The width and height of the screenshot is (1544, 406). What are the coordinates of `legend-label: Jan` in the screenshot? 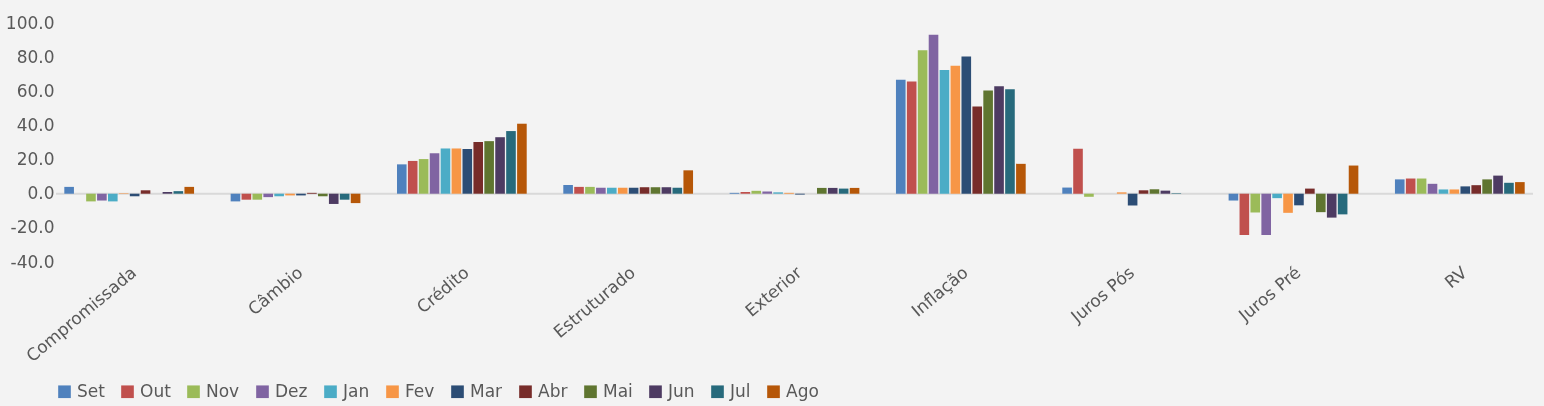 It's located at (356, 390).